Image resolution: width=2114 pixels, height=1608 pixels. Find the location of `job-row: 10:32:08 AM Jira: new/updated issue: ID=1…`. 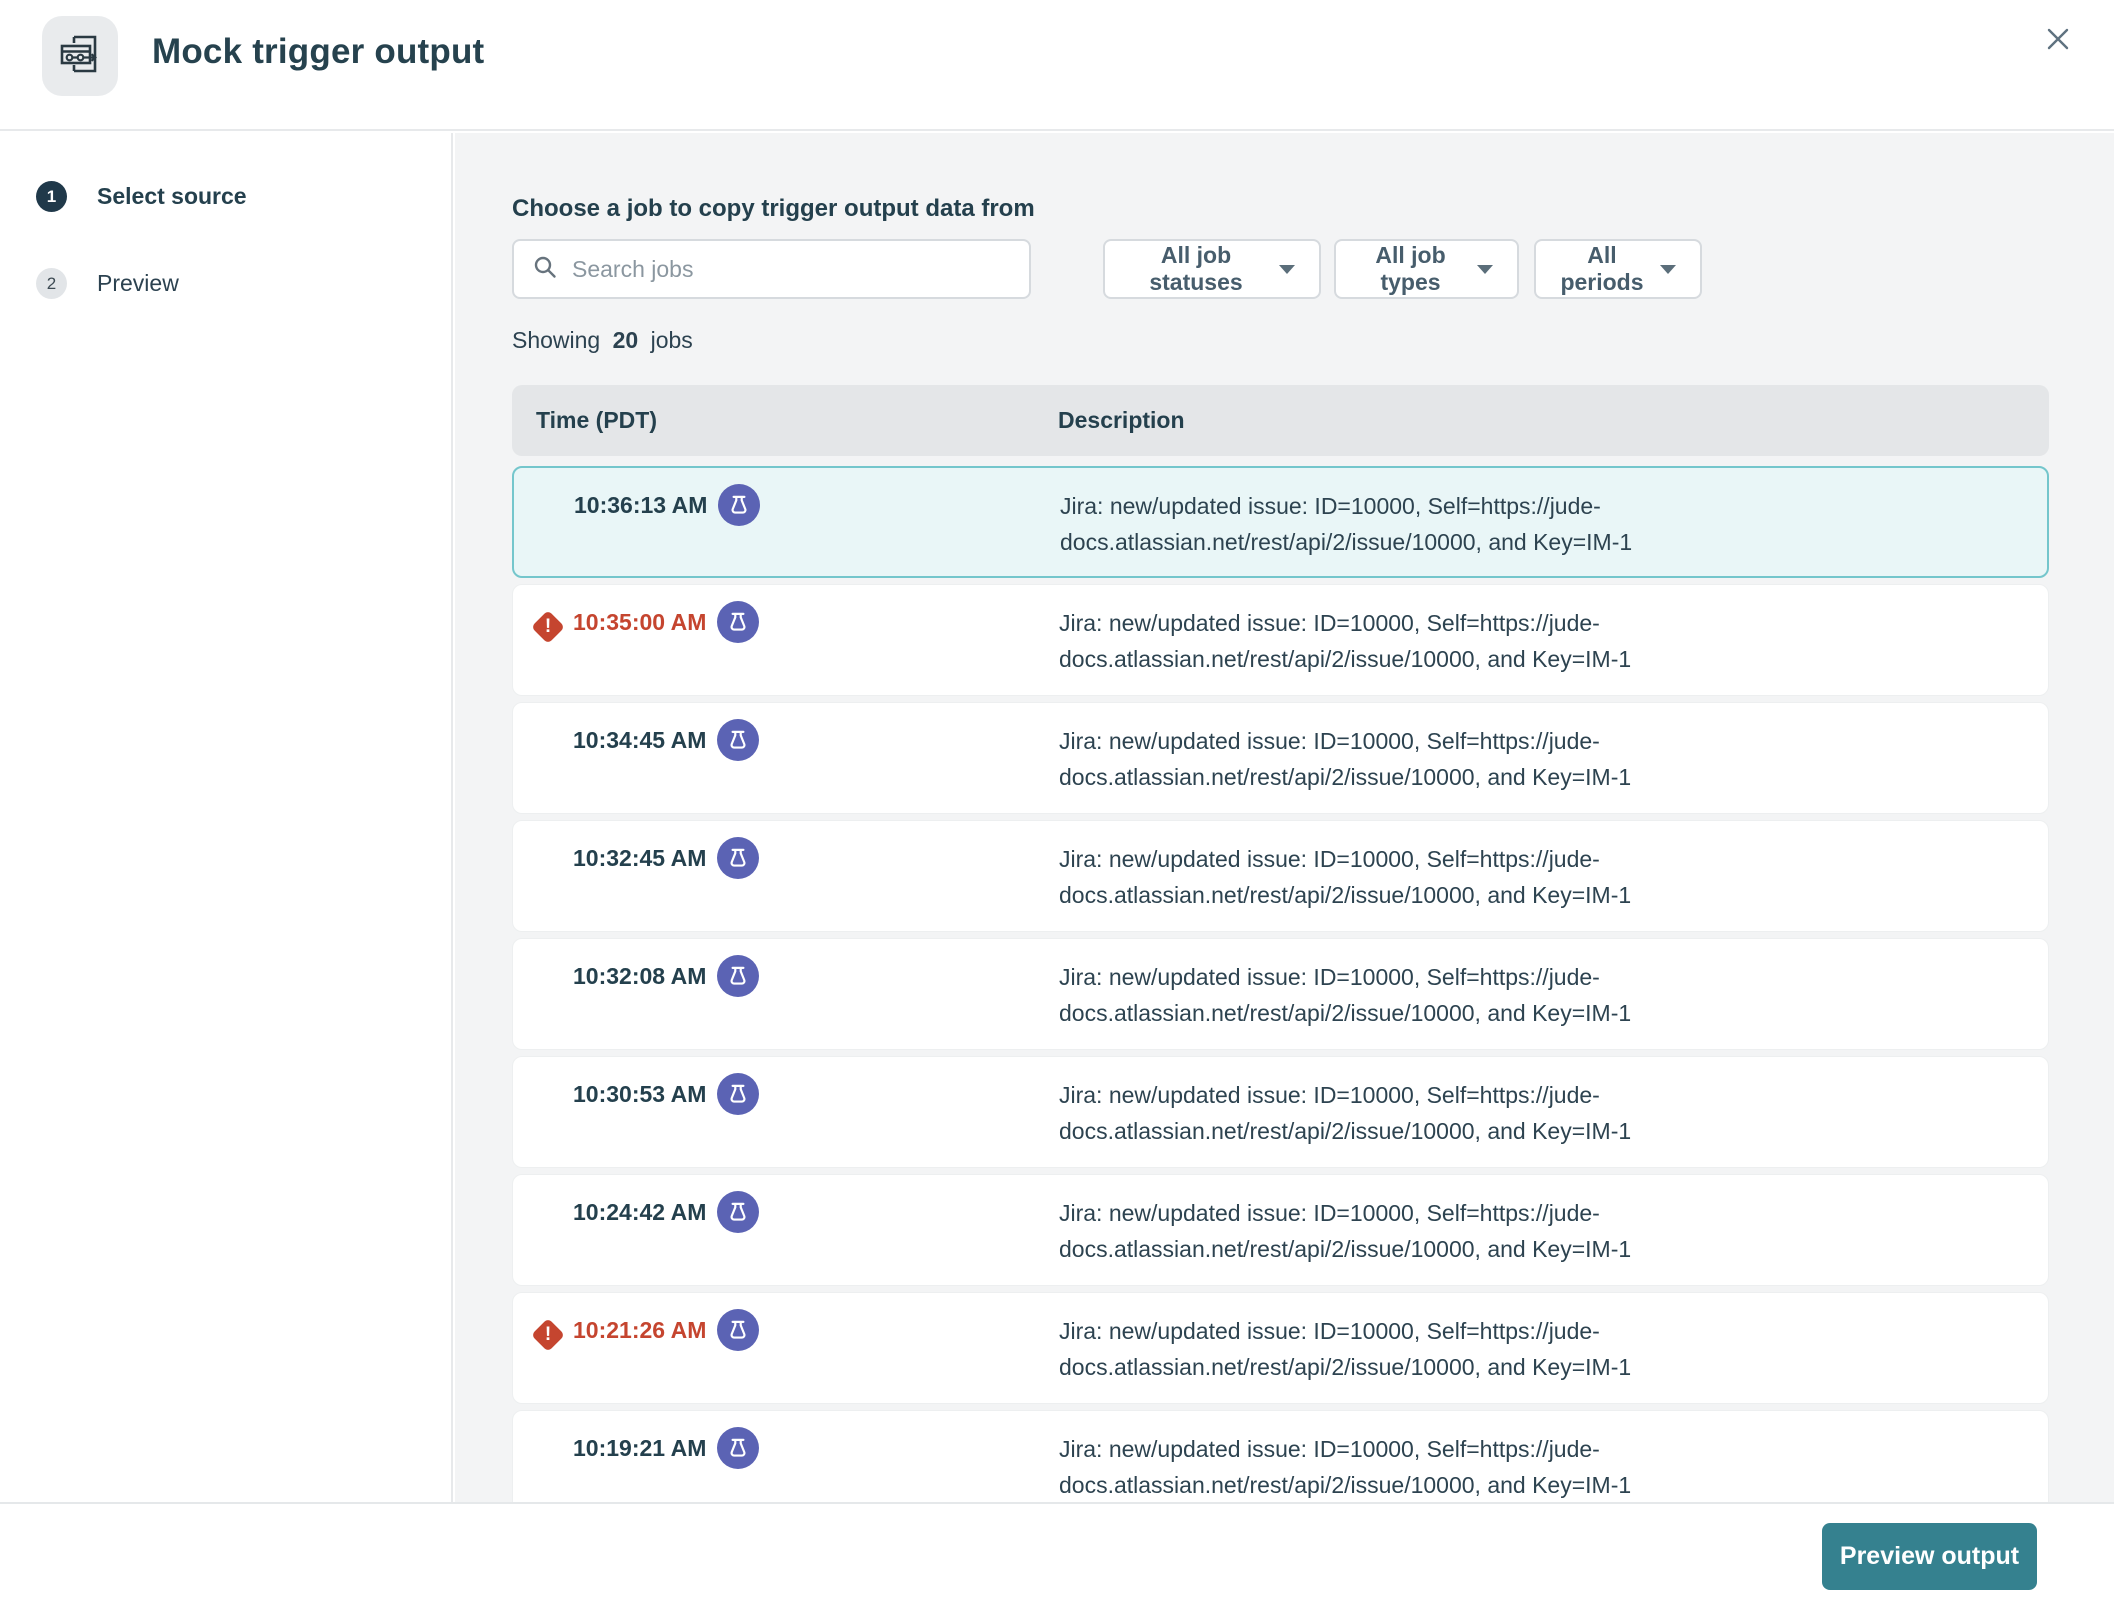

job-row: 10:32:08 AM Jira: new/updated issue: ID=1… is located at coordinates (1280, 994).